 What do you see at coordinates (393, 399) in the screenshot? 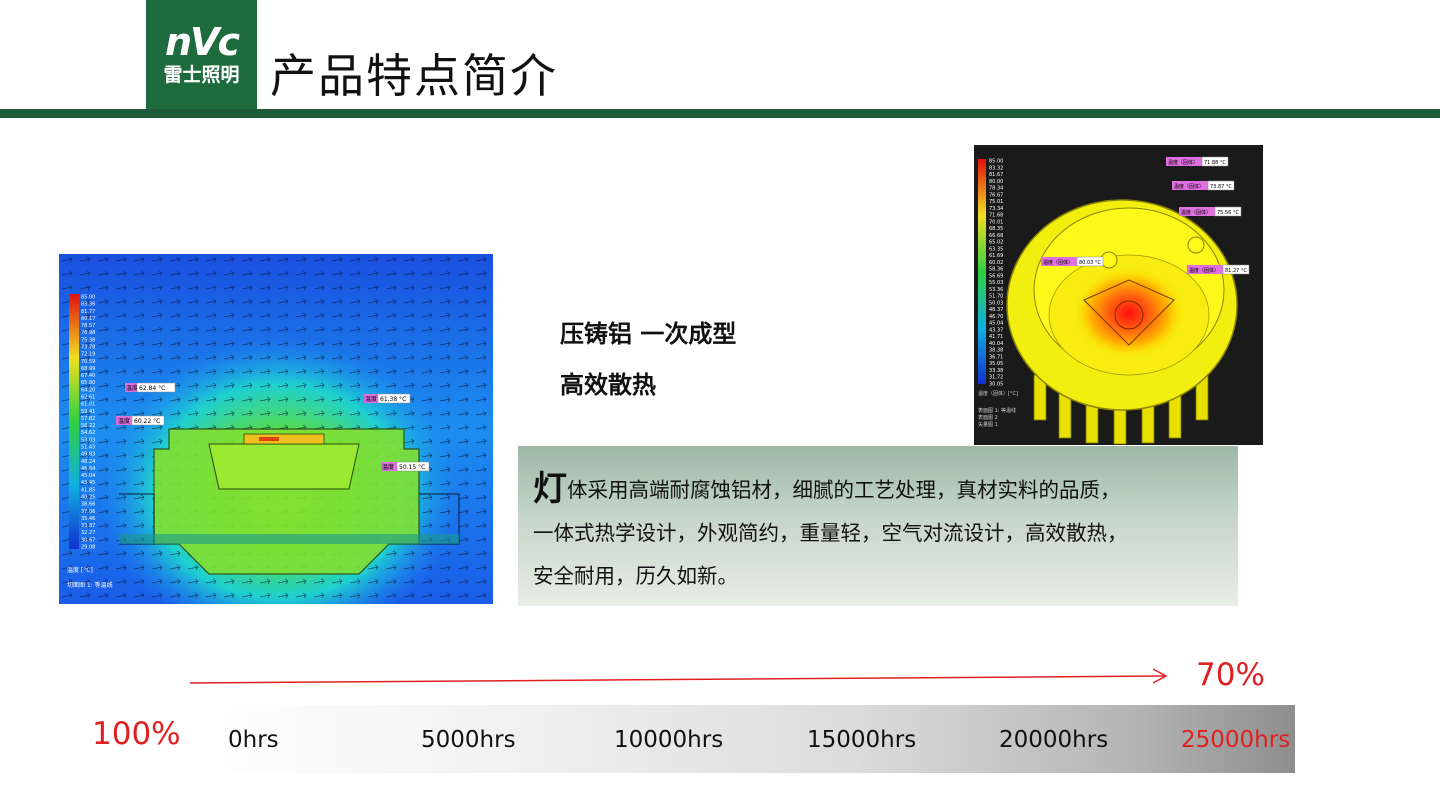
I see `svg-text: 61.38 °C` at bounding box center [393, 399].